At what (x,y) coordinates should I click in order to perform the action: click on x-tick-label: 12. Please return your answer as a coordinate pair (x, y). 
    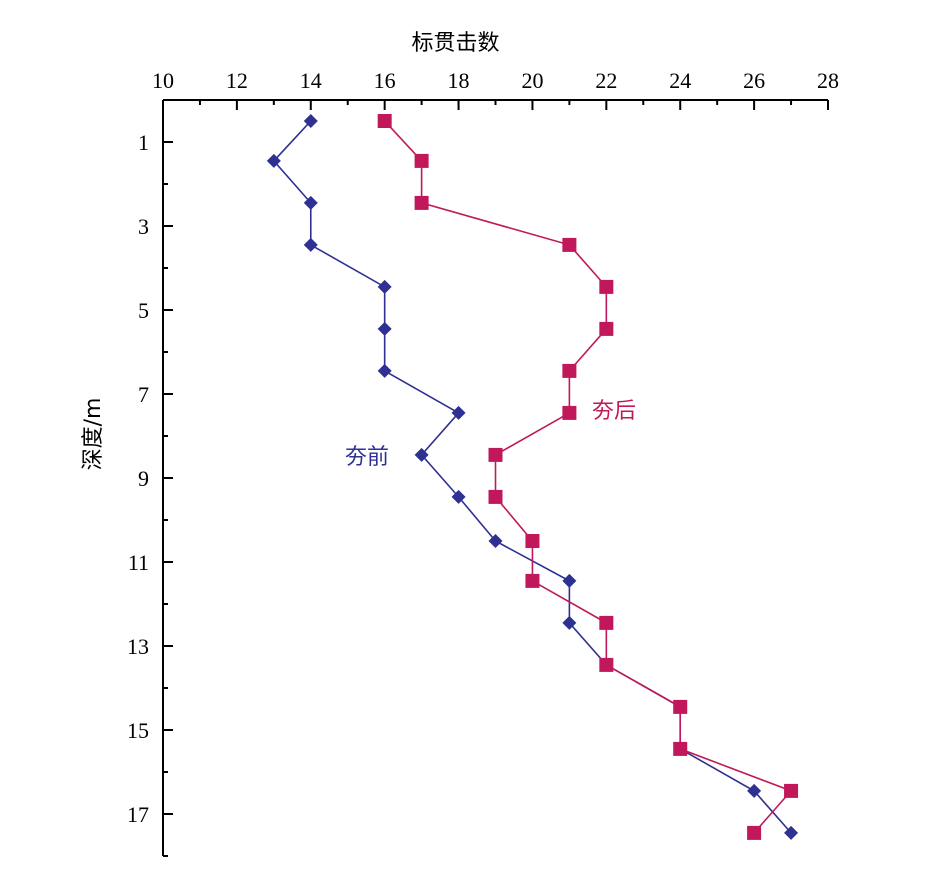
    Looking at the image, I should click on (237, 80).